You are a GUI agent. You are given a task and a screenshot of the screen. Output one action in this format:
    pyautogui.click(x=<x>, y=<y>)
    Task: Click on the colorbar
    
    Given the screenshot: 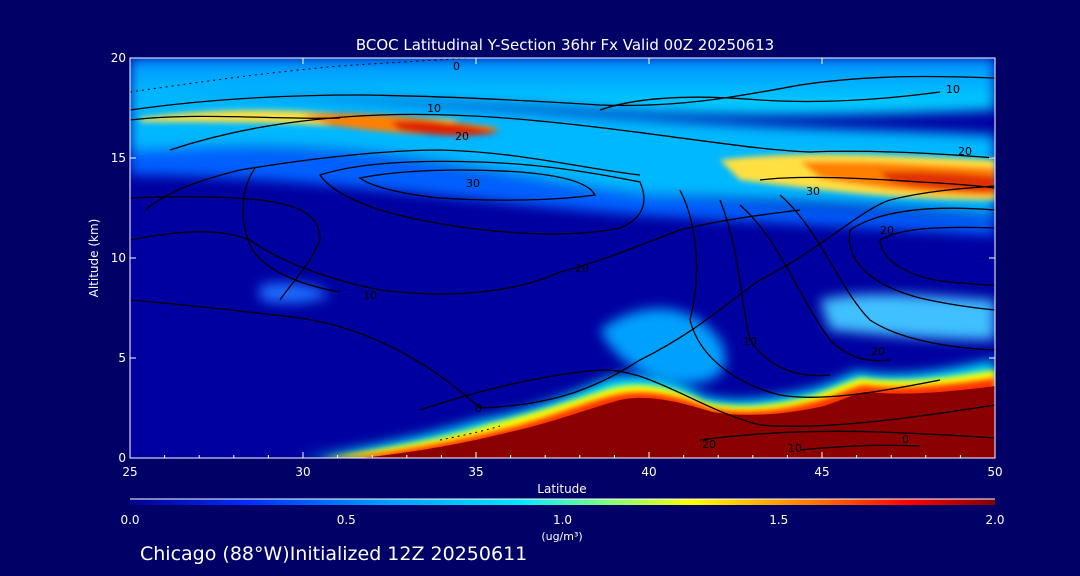 What is the action you would take?
    pyautogui.click(x=562, y=502)
    